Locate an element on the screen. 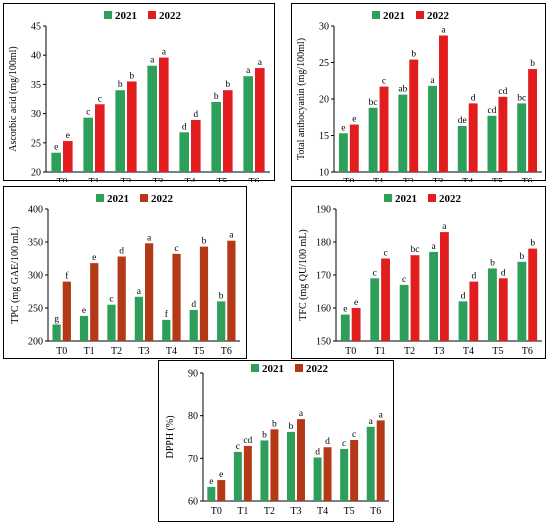 The image size is (550, 524). y-axis-title: DPPH (%) is located at coordinates (170, 436).